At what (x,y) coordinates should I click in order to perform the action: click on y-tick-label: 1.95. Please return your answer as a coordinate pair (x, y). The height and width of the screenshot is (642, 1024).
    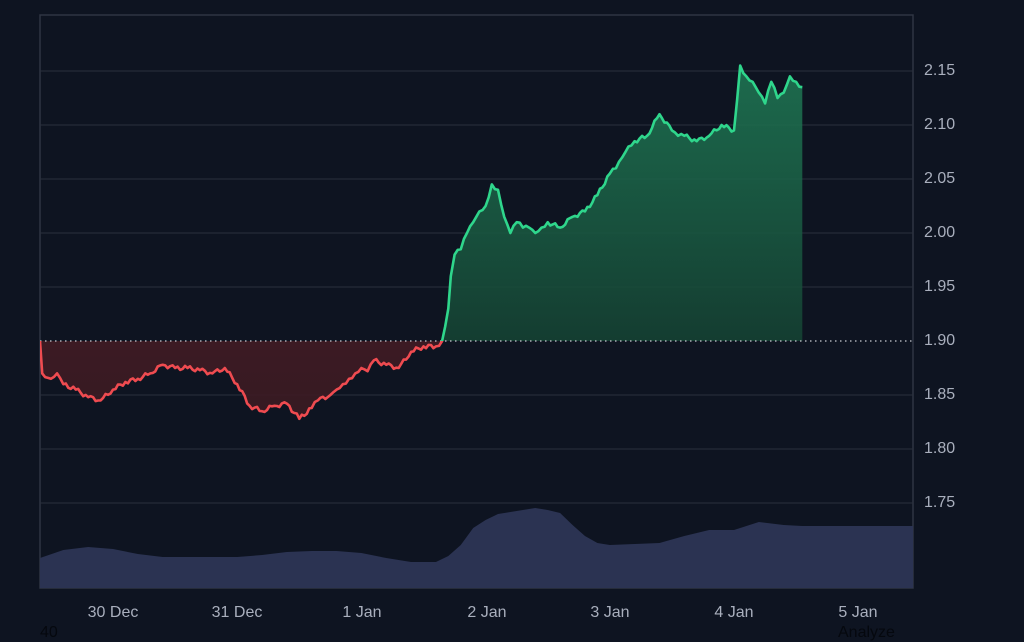
    Looking at the image, I should click on (940, 286).